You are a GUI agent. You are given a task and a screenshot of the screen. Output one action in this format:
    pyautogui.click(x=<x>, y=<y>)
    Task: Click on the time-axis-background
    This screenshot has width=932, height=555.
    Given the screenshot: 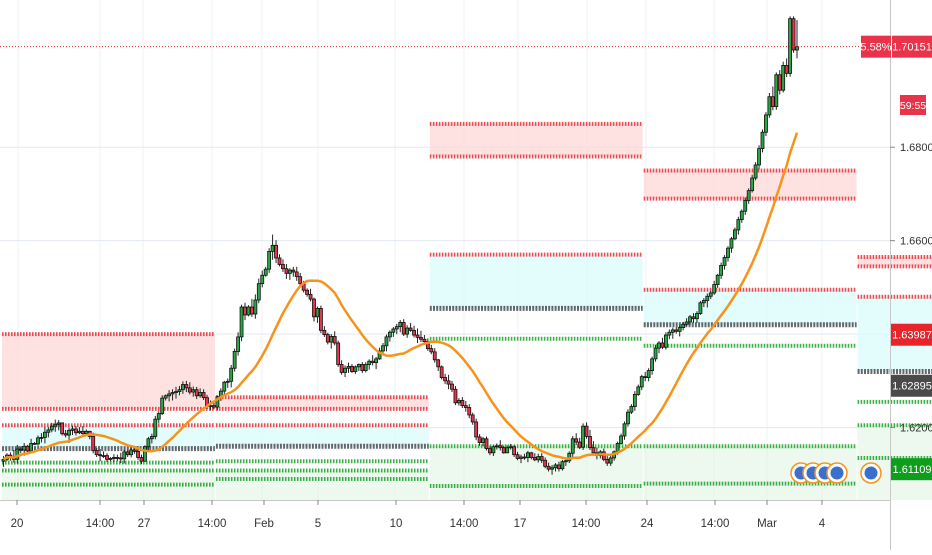 What is the action you would take?
    pyautogui.click(x=445, y=525)
    